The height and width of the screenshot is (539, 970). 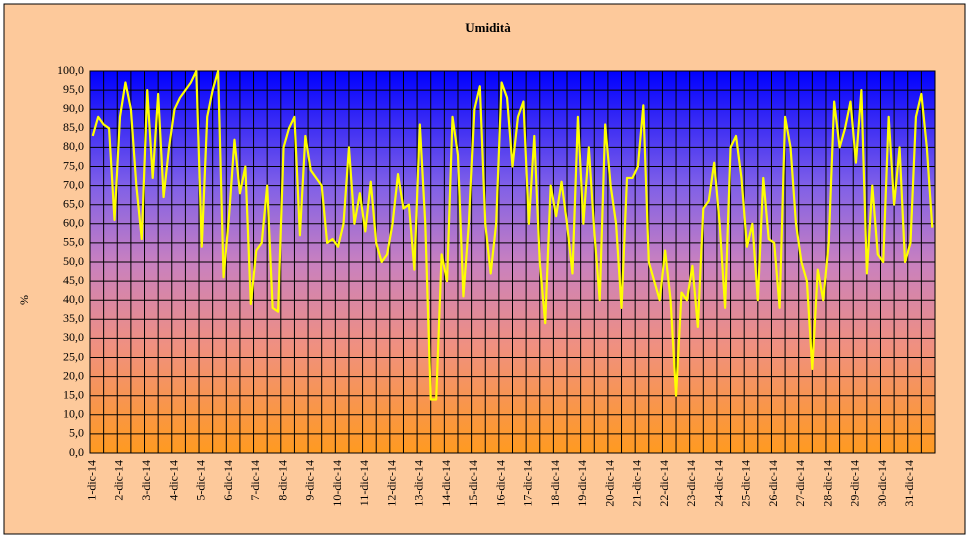 What do you see at coordinates (228, 480) in the screenshot?
I see `x-tick-label: 6-dic-14` at bounding box center [228, 480].